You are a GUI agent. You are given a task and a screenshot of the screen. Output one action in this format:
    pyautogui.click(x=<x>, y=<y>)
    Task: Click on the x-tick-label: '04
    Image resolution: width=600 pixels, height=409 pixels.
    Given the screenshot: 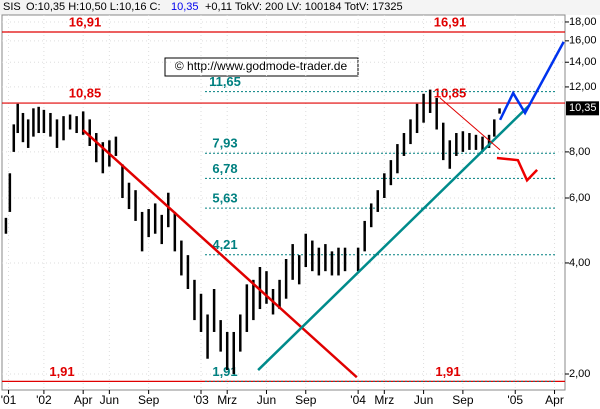 What is the action you would take?
    pyautogui.click(x=358, y=400)
    